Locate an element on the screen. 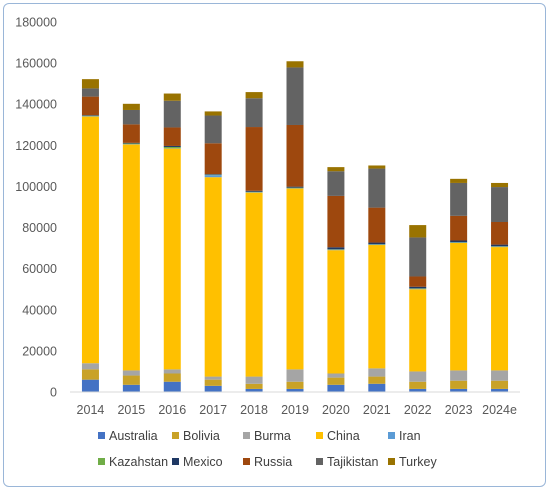  bar-segment-burma-2015 is located at coordinates (131, 373).